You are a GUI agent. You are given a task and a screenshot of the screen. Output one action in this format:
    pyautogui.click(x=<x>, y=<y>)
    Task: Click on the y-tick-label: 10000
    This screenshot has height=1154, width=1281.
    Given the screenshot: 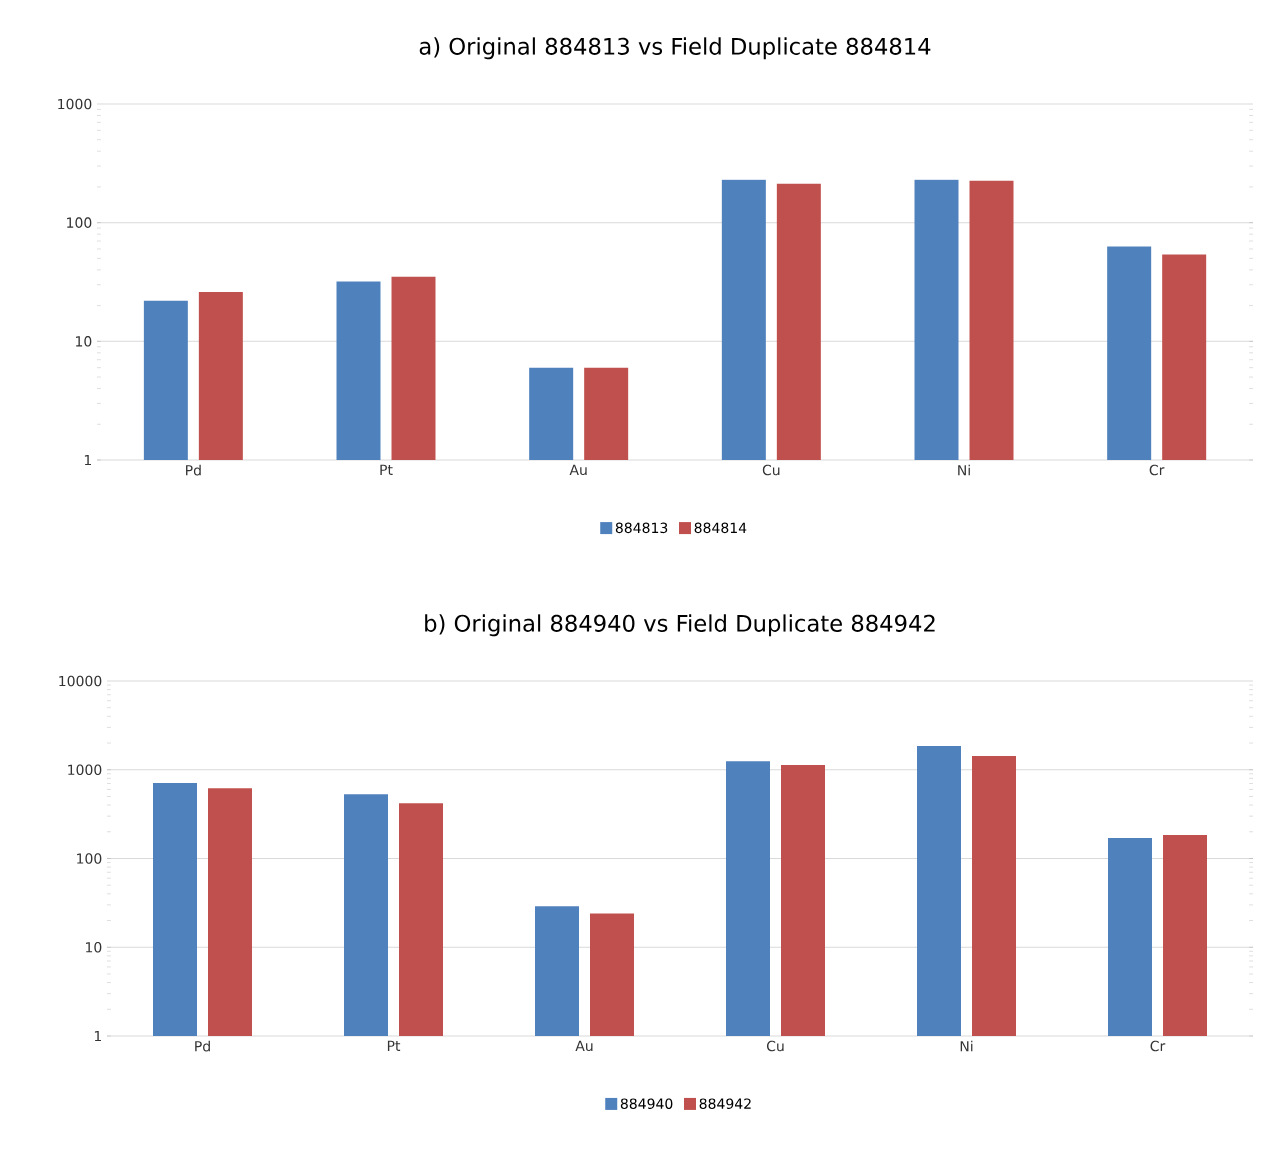 What is the action you would take?
    pyautogui.click(x=80, y=681)
    